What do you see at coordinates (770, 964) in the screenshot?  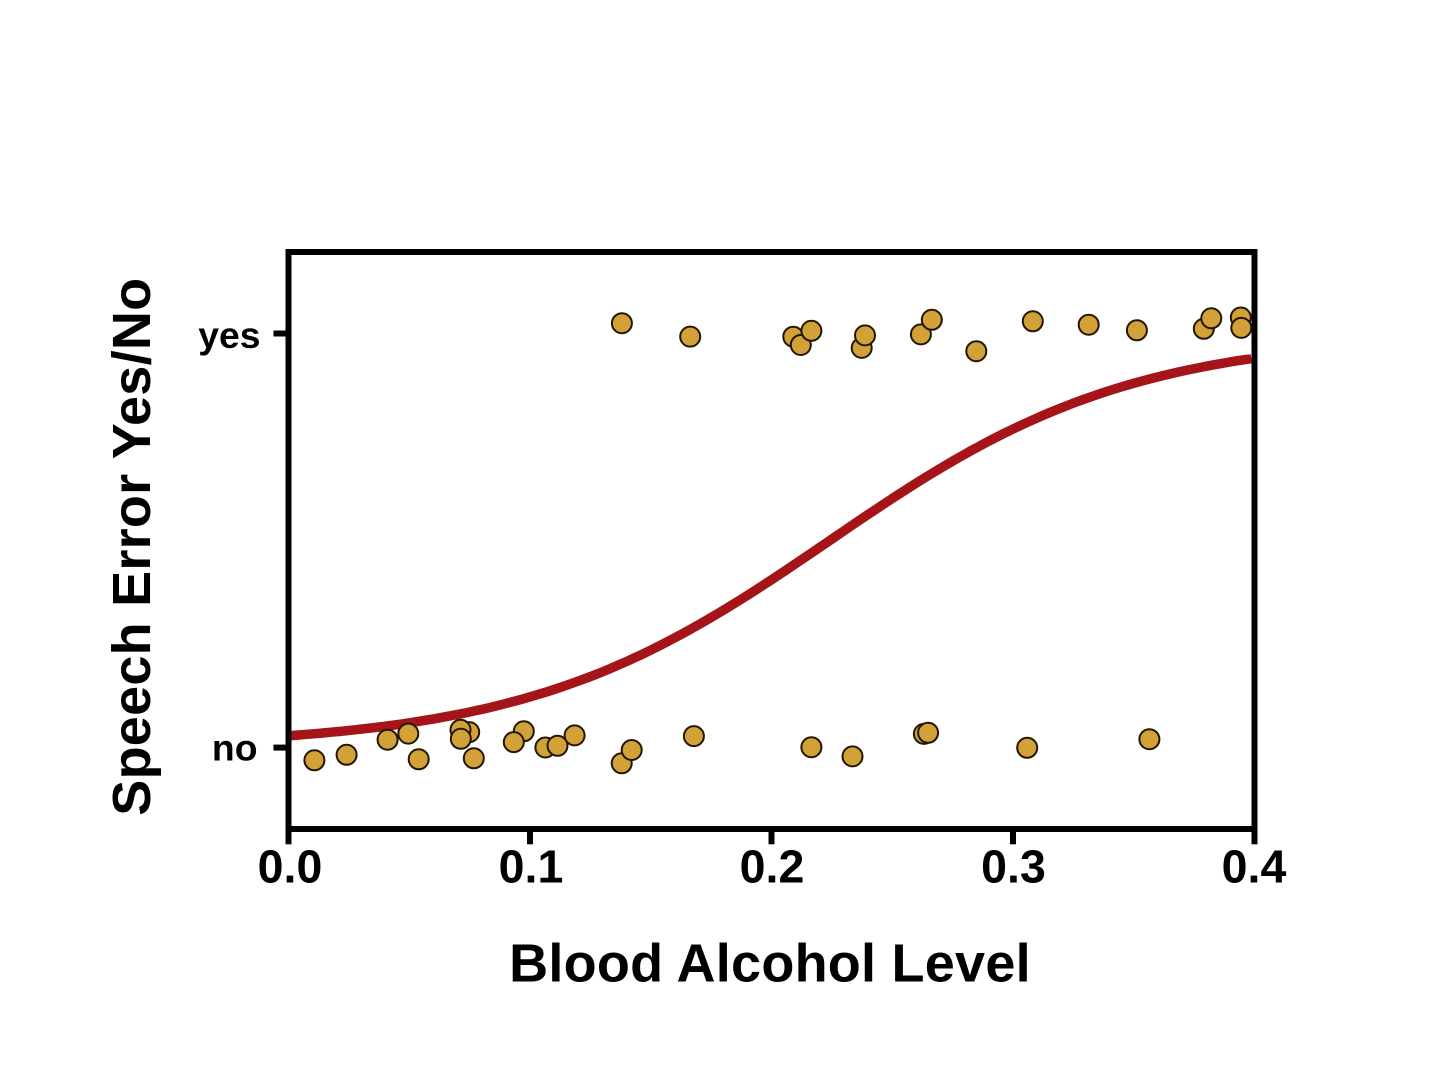 I see `svg-text: Blood Alcohol Level` at bounding box center [770, 964].